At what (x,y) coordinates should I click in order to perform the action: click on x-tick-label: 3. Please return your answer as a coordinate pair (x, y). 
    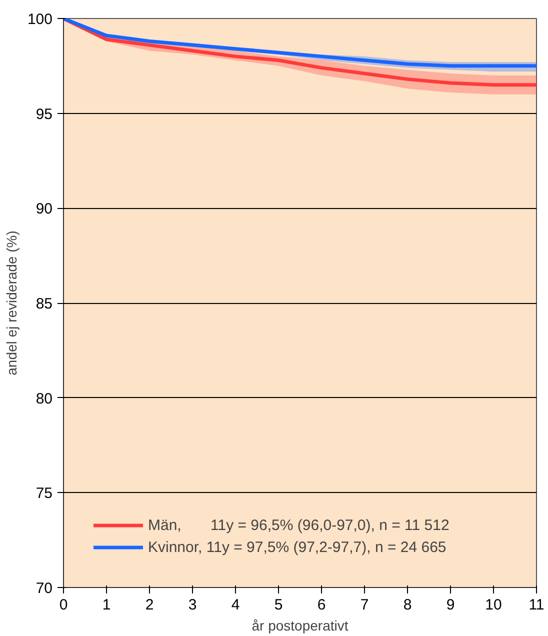
    Looking at the image, I should click on (192, 605).